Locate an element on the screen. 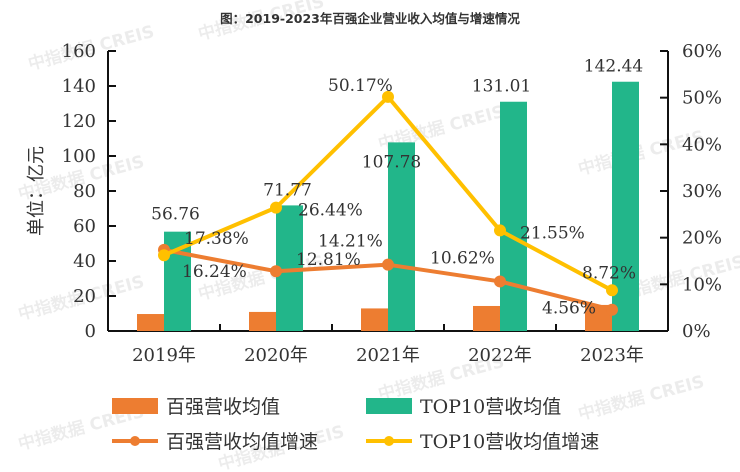  legend-label: 百强营收均值 is located at coordinates (223, 407).